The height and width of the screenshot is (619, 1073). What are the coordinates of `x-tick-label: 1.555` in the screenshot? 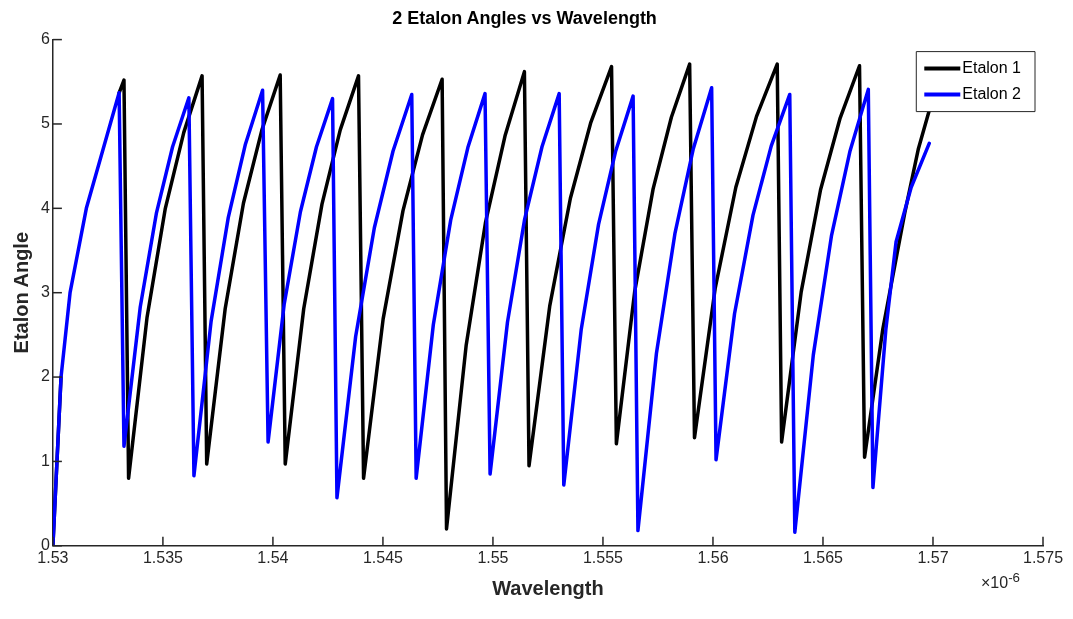 It's located at (603, 557).